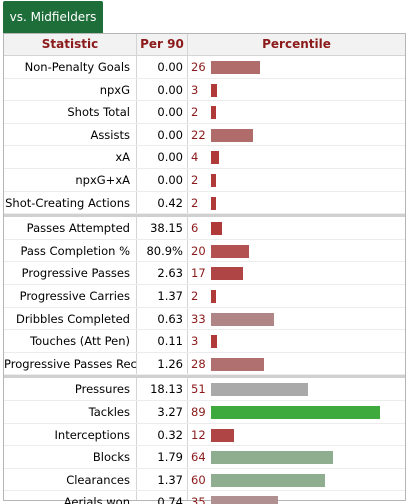 Image resolution: width=410 pixels, height=504 pixels. I want to click on per90-value: 0.63, so click(170, 318).